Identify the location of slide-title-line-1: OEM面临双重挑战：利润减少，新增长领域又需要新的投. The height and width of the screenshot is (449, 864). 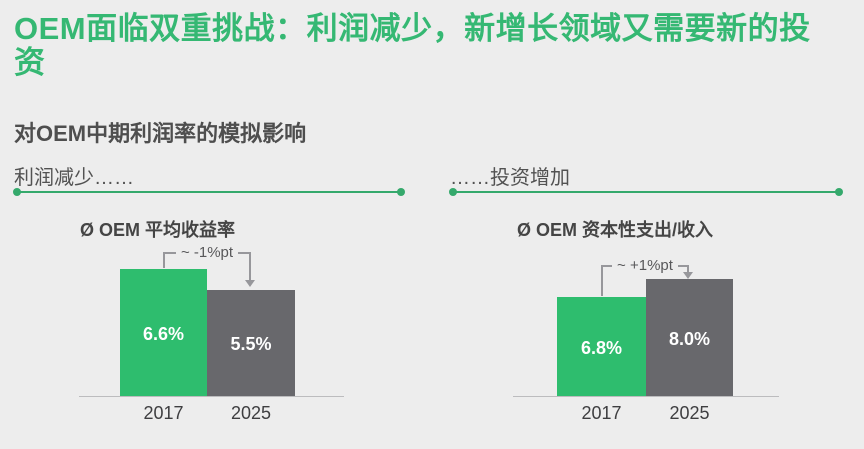
(412, 28).